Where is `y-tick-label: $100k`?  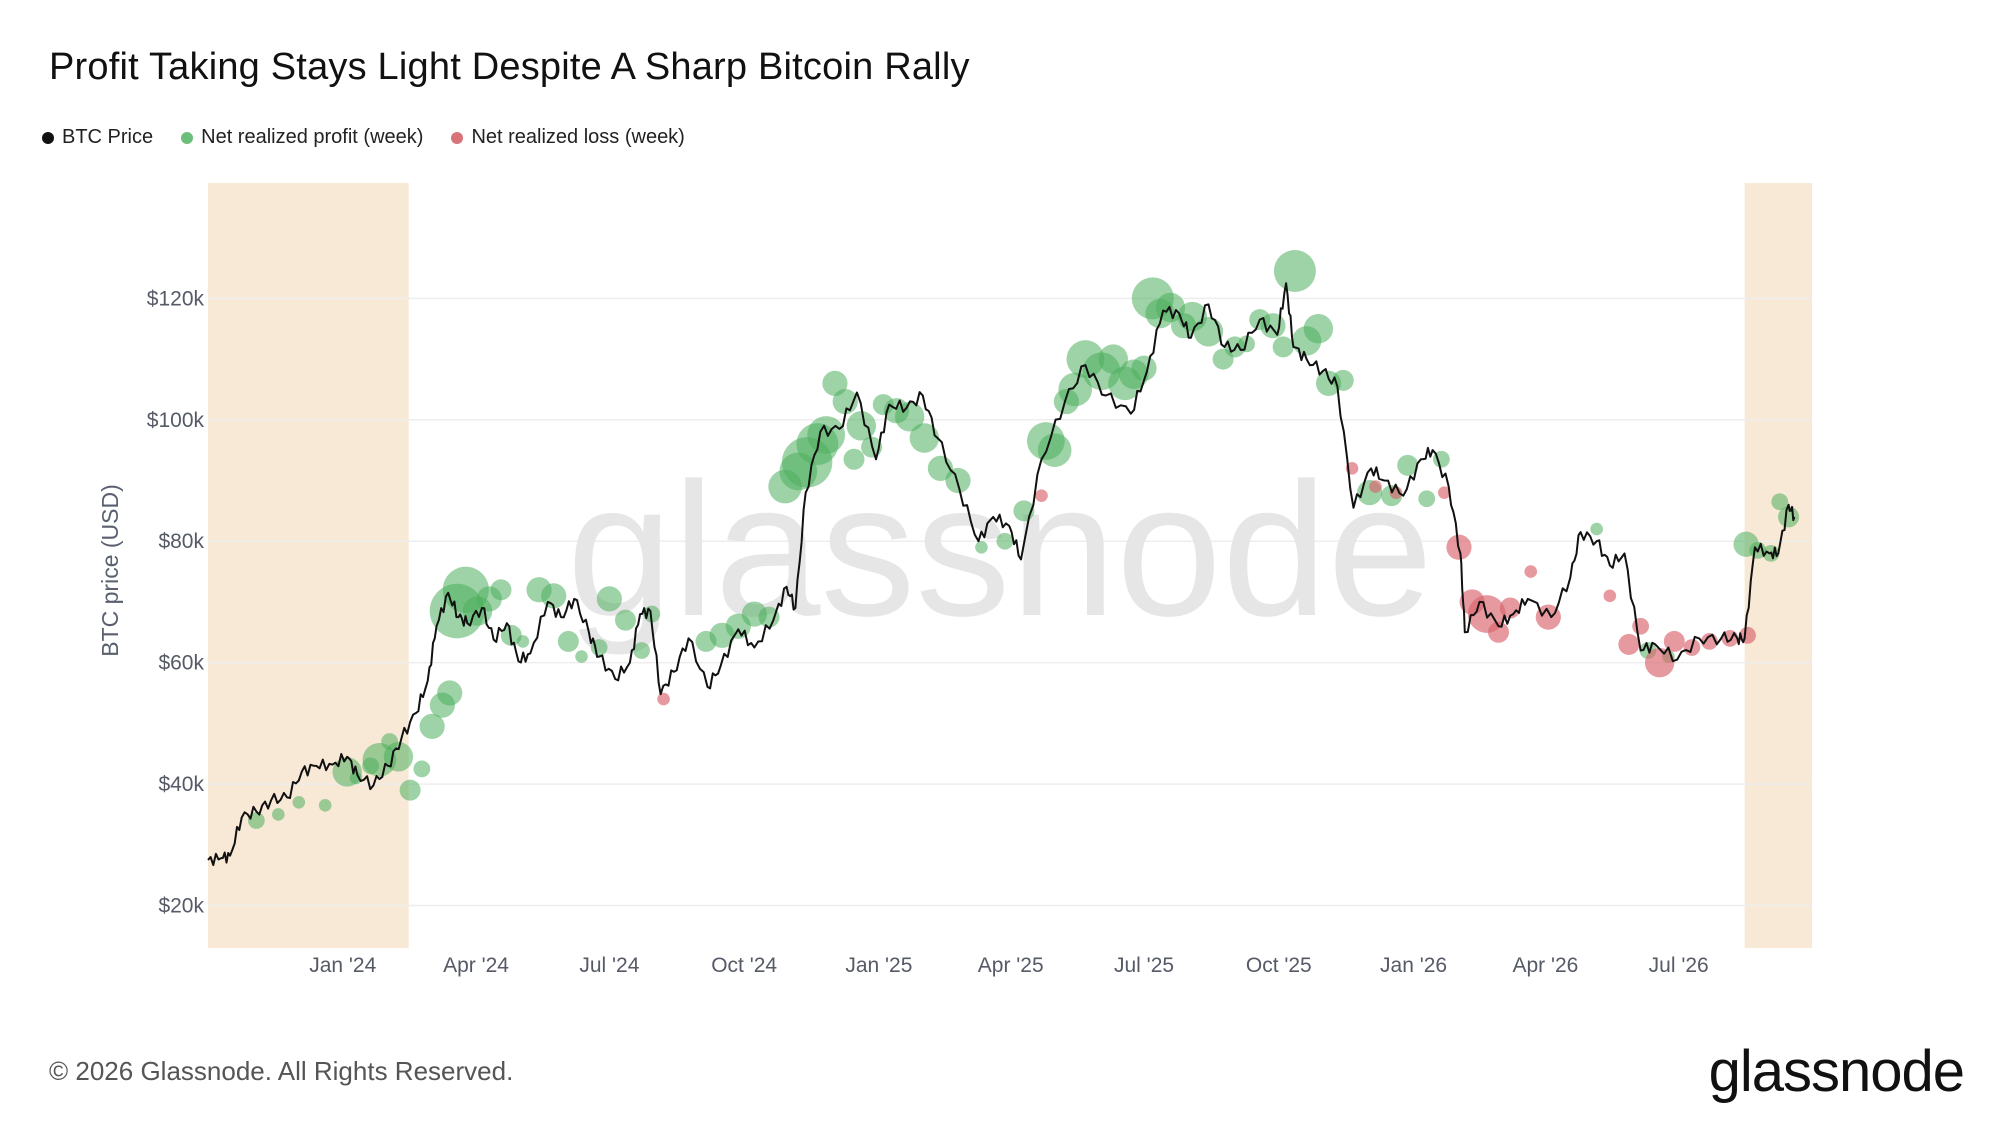
y-tick-label: $100k is located at coordinates (176, 420).